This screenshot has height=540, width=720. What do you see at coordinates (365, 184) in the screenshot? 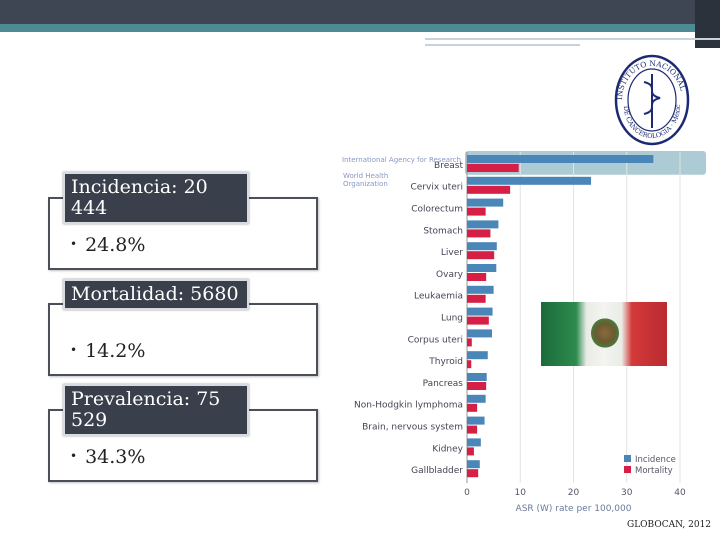
I see `who-line-2: Organization` at bounding box center [365, 184].